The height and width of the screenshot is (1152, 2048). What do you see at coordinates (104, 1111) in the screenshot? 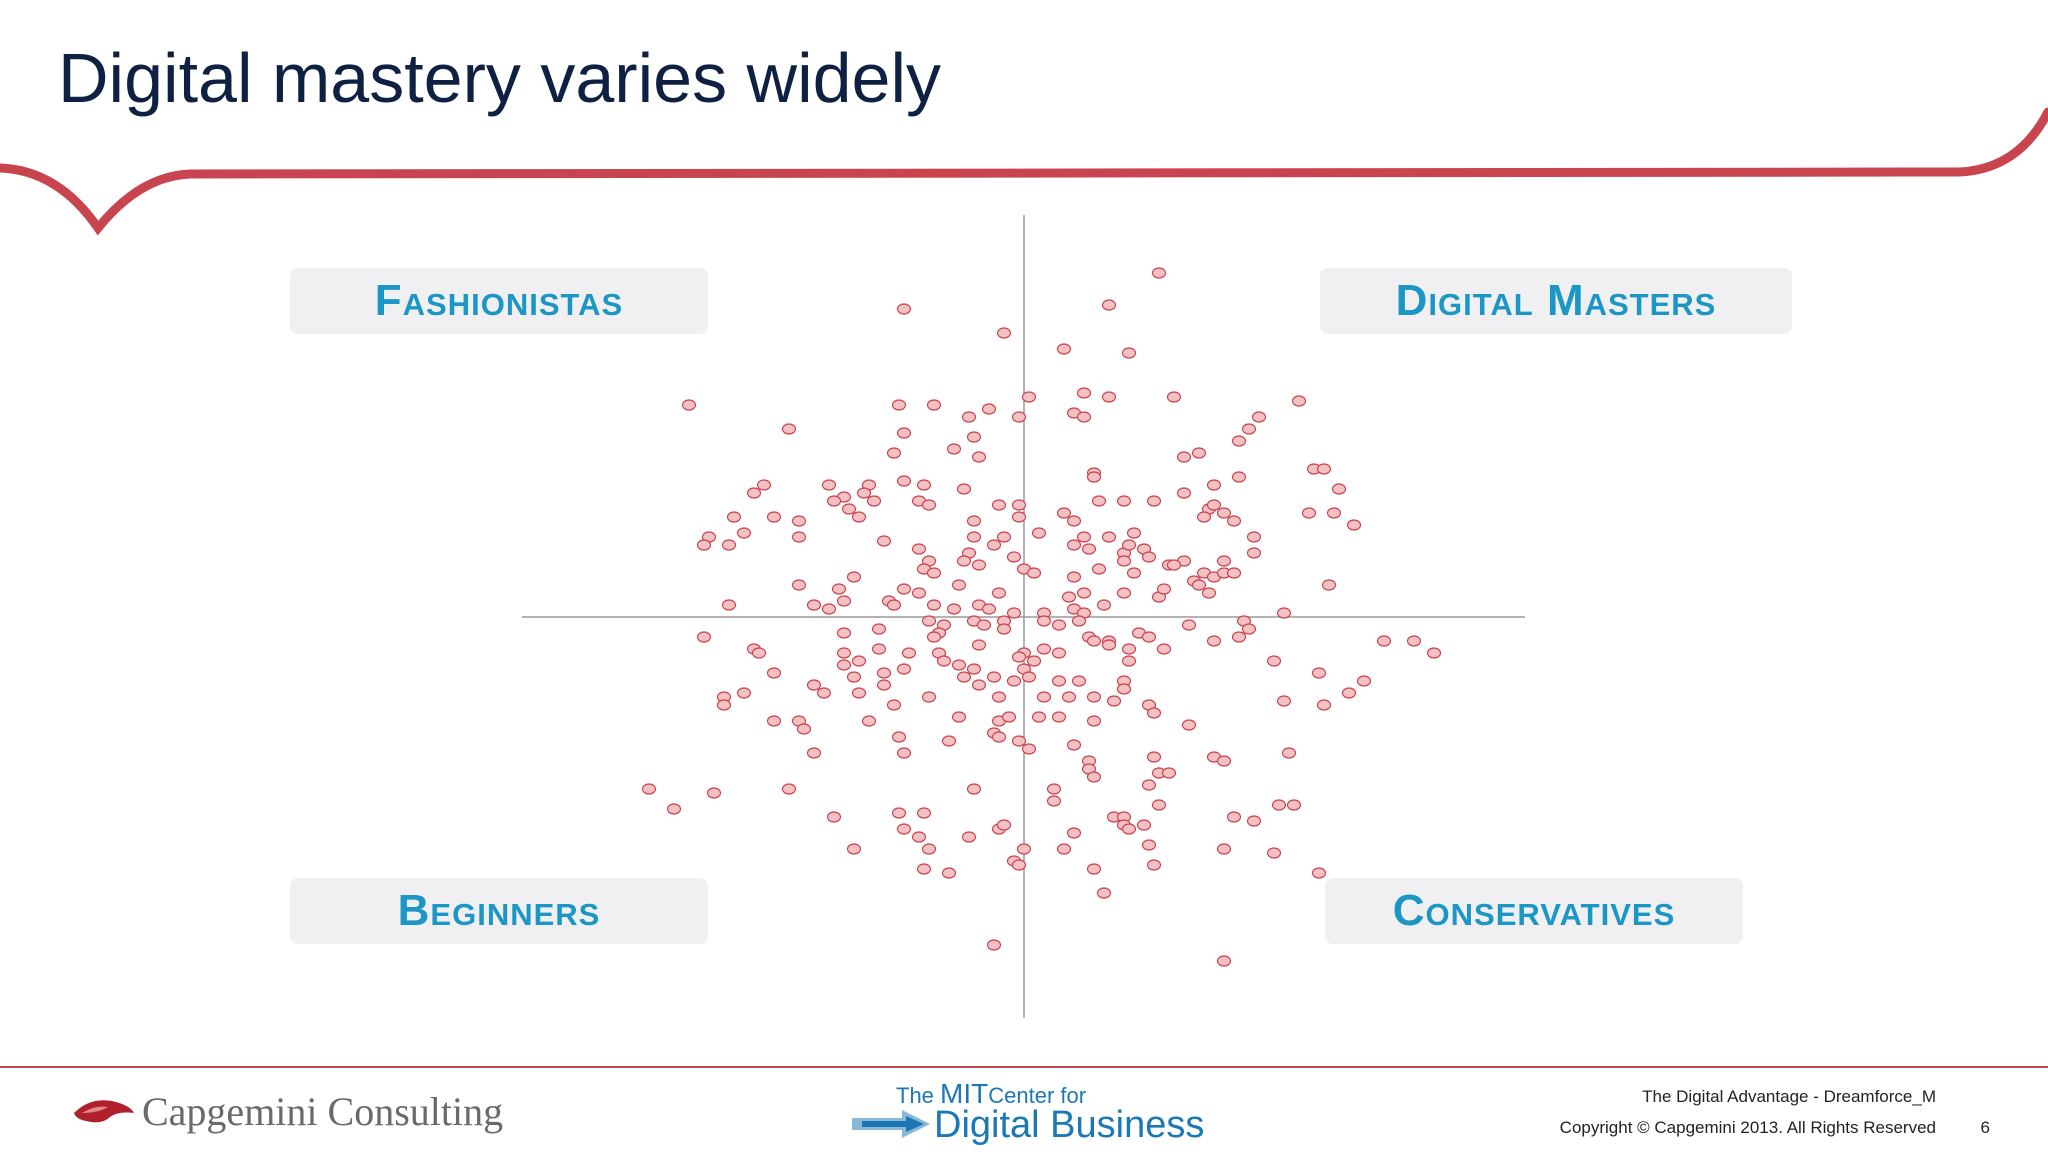
I see `capgemini-spade-icon` at bounding box center [104, 1111].